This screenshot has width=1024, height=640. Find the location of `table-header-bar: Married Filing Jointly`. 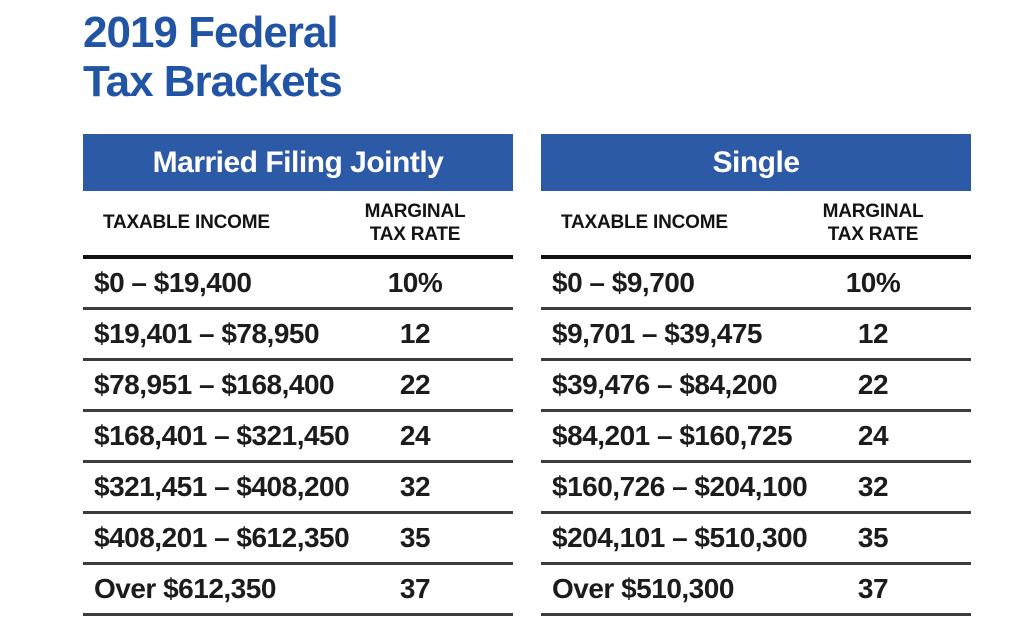

table-header-bar: Married Filing Jointly is located at coordinates (298, 162).